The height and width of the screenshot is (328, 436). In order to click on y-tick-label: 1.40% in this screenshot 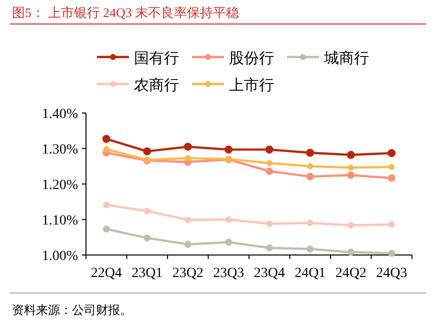, I will do `click(60, 114)`.